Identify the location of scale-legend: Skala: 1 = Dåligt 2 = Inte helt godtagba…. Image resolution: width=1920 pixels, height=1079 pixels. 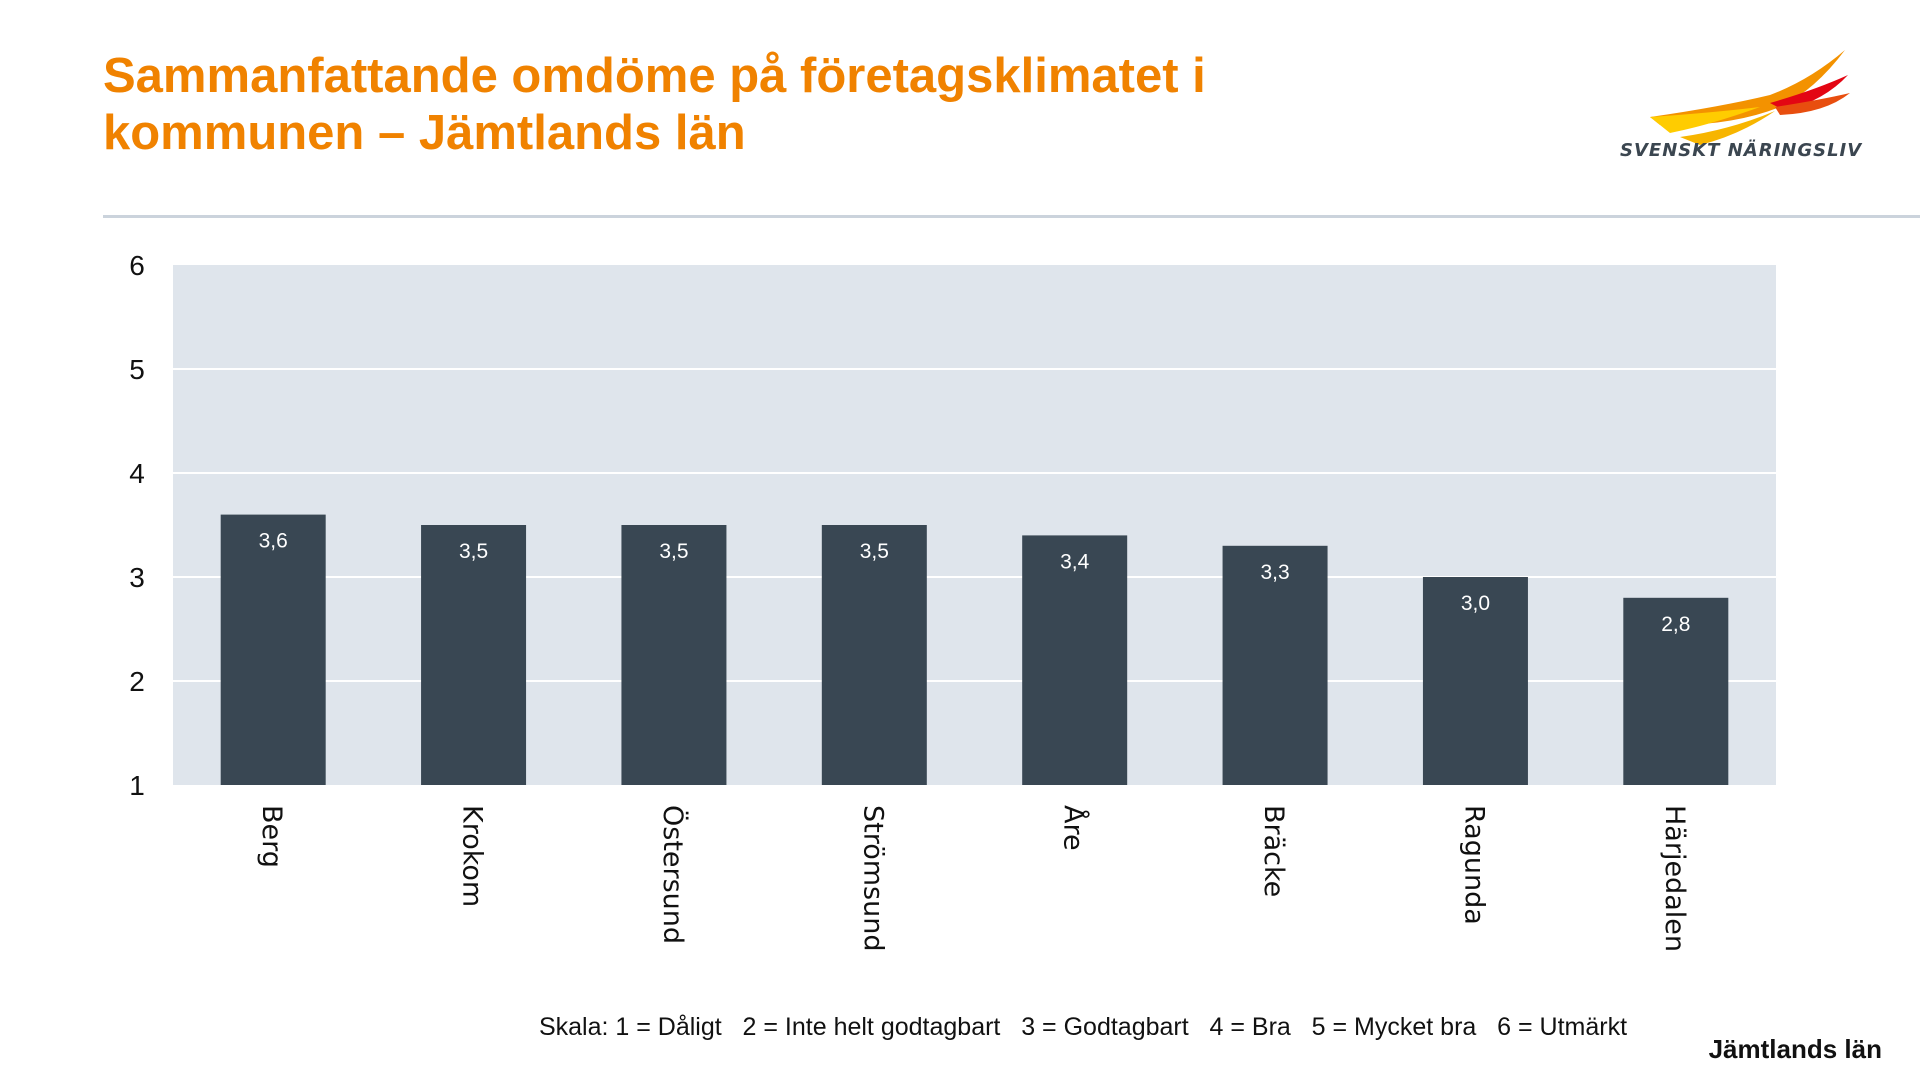
(1083, 1027).